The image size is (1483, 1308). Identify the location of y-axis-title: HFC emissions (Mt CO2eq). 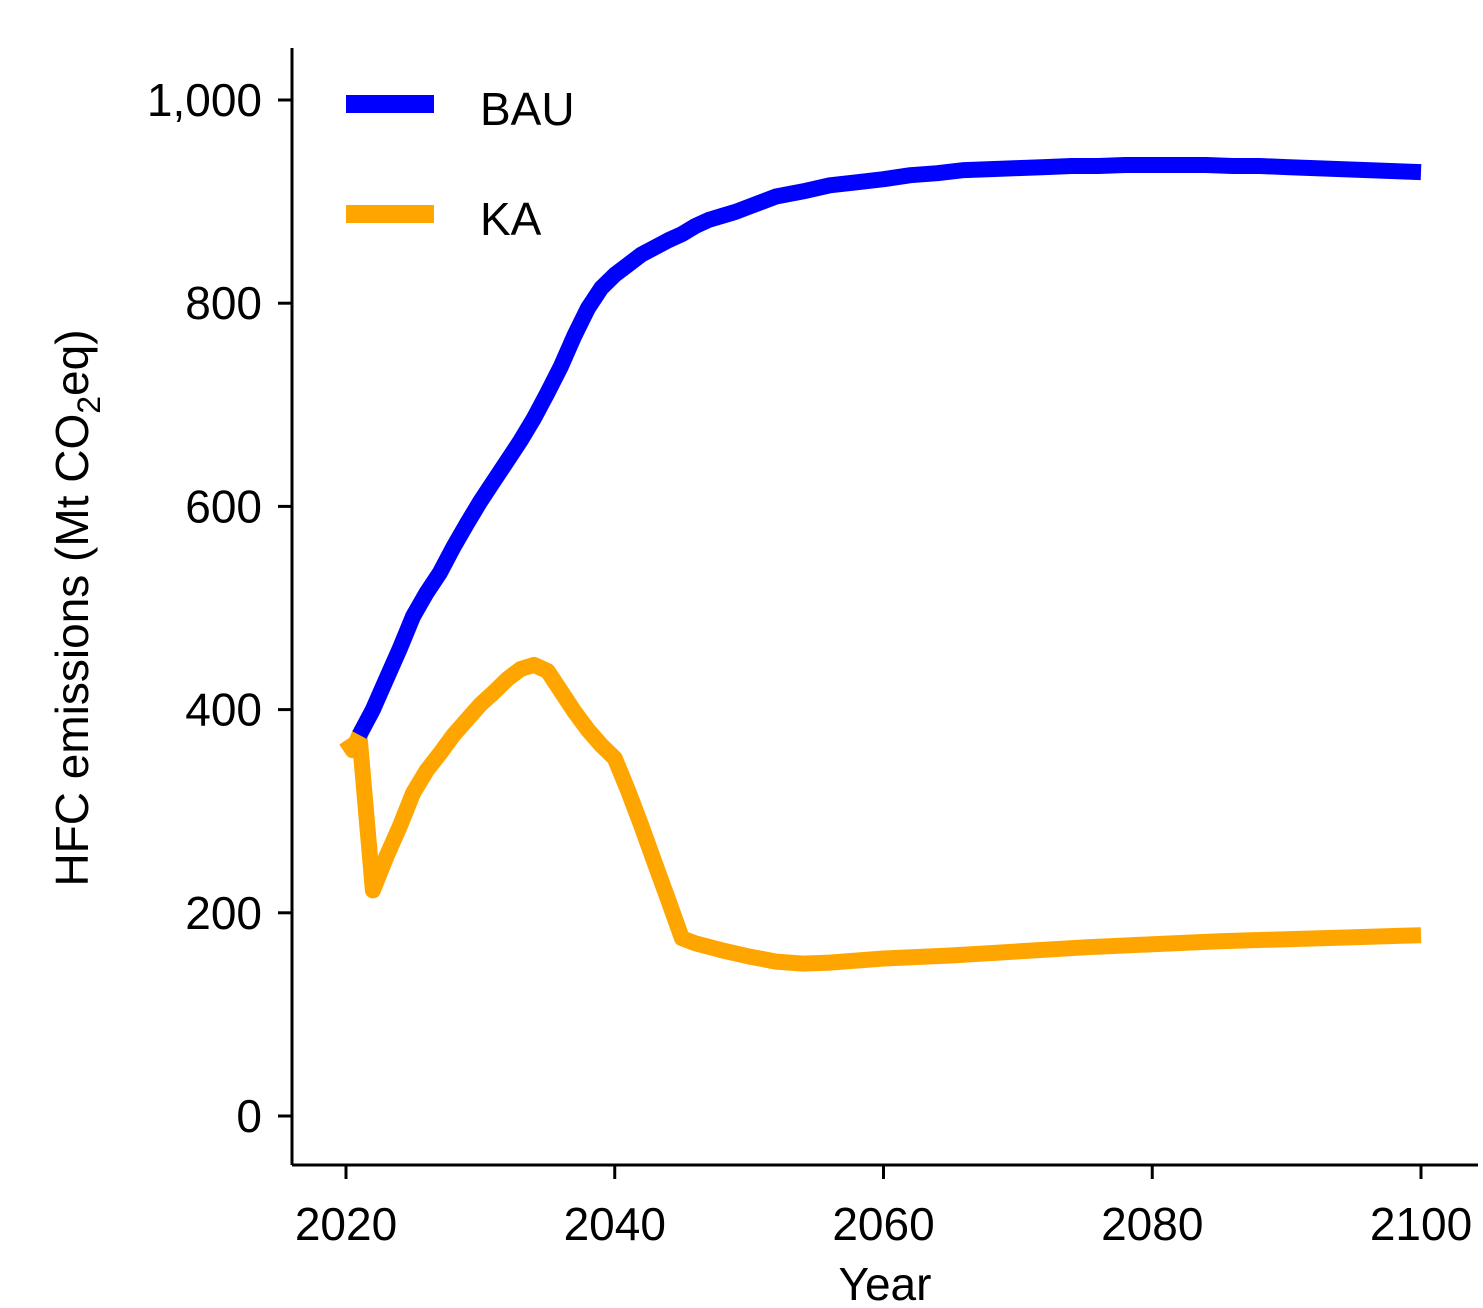
(76, 607).